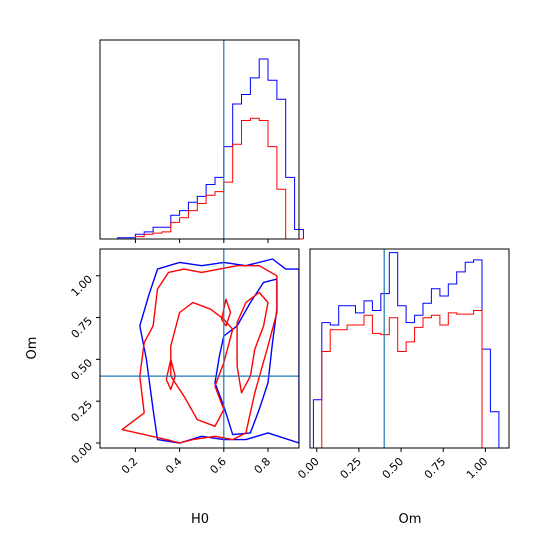 The width and height of the screenshot is (550, 550). I want to click on joint-frame, so click(199, 348).